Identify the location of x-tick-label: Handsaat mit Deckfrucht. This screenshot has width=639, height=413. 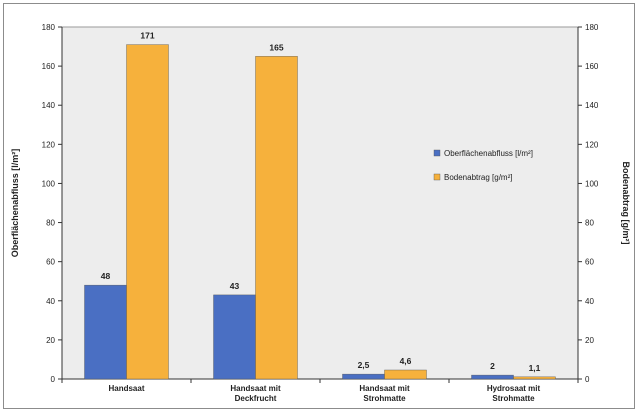
(255, 393).